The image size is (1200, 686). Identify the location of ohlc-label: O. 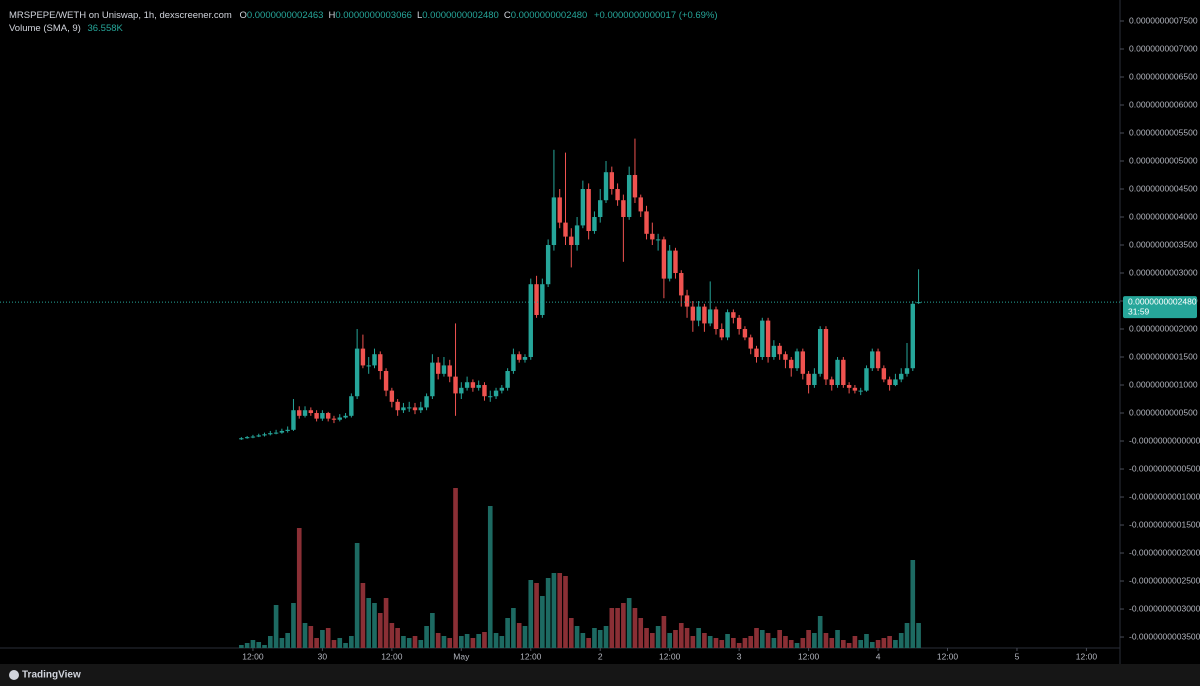
(243, 15).